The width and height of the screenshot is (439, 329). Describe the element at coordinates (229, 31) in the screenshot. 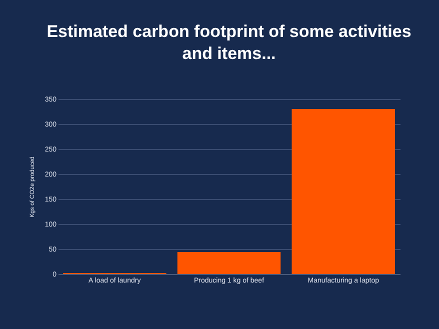

I see `text: Estimated carbon footprint of some activities` at that location.